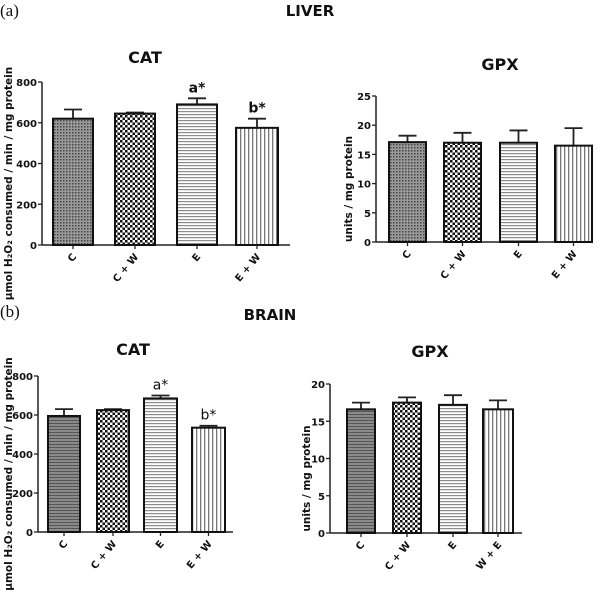  I want to click on y-tick-label: 25, so click(364, 97).